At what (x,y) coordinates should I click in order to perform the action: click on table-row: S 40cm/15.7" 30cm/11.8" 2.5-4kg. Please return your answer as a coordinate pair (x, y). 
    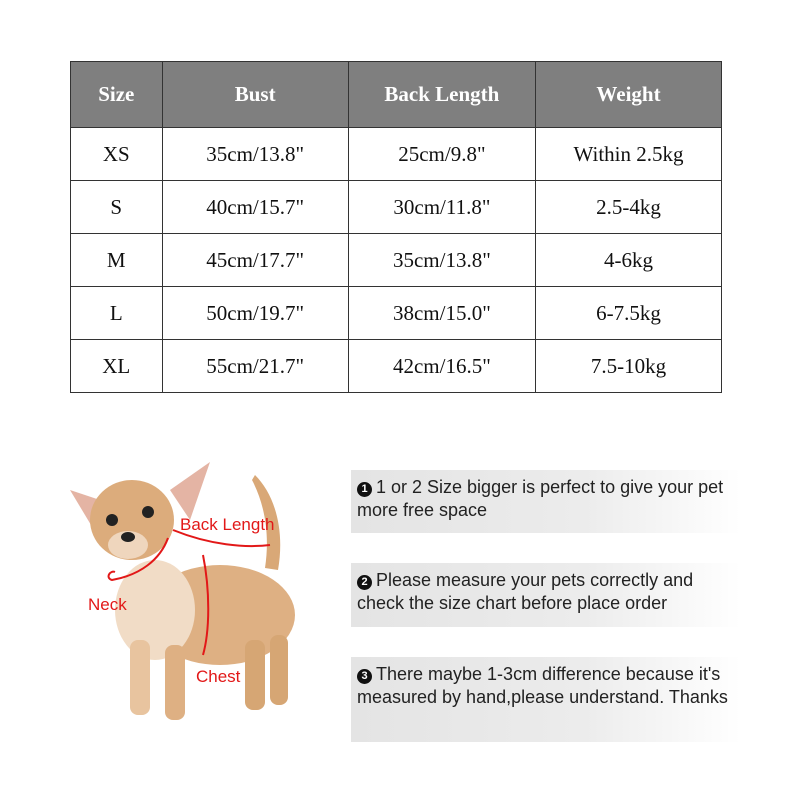
    Looking at the image, I should click on (396, 207).